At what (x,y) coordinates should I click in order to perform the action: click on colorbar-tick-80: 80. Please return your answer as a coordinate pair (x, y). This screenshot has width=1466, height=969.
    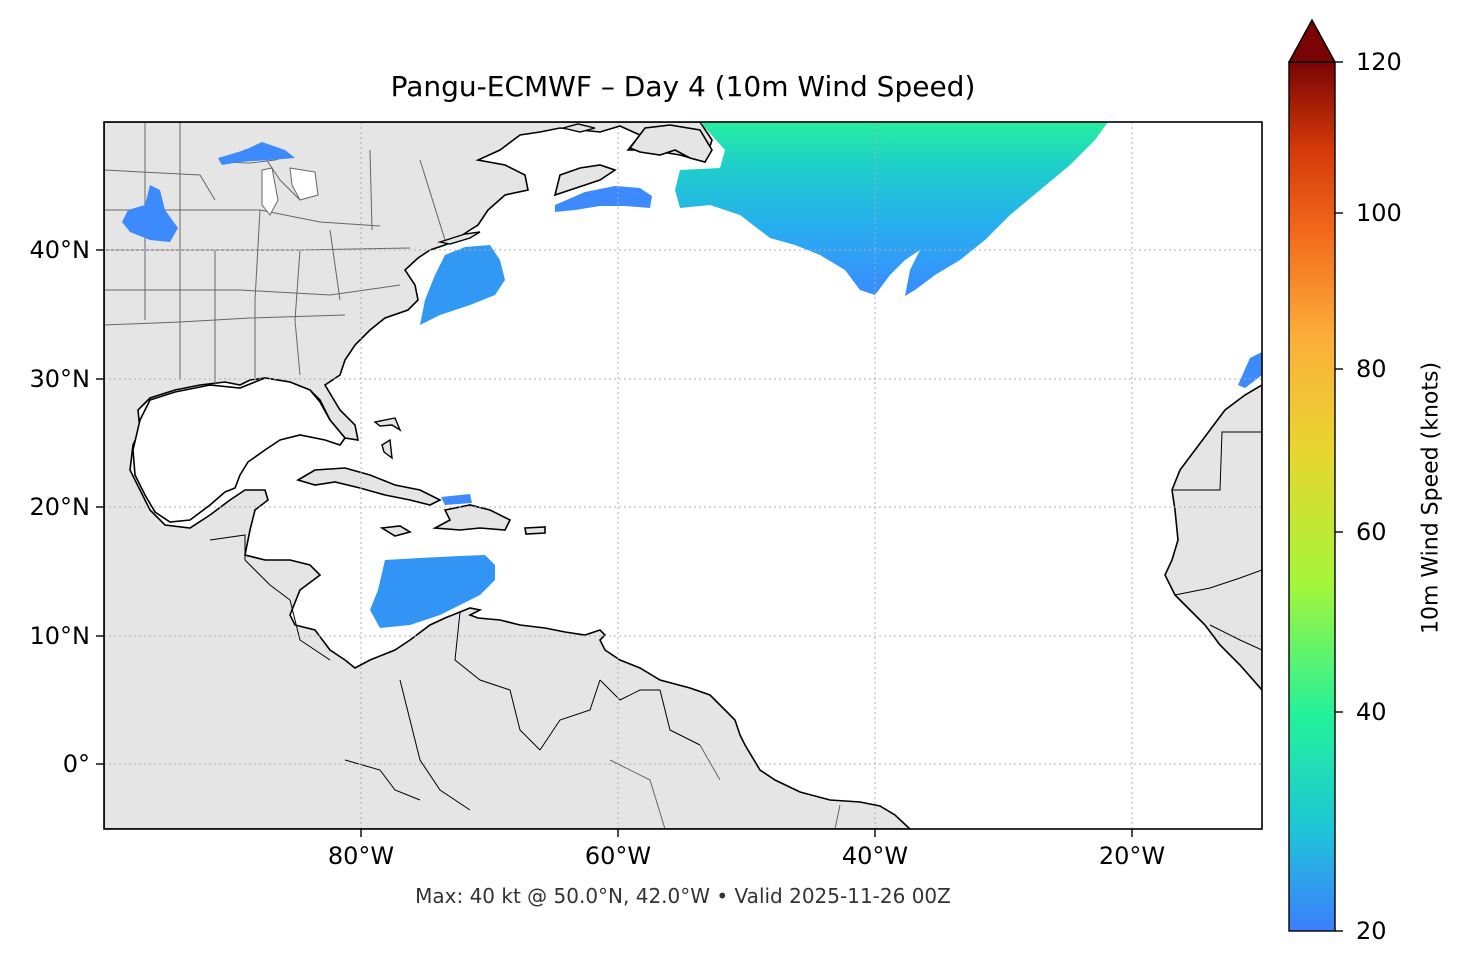
    Looking at the image, I should click on (1371, 369).